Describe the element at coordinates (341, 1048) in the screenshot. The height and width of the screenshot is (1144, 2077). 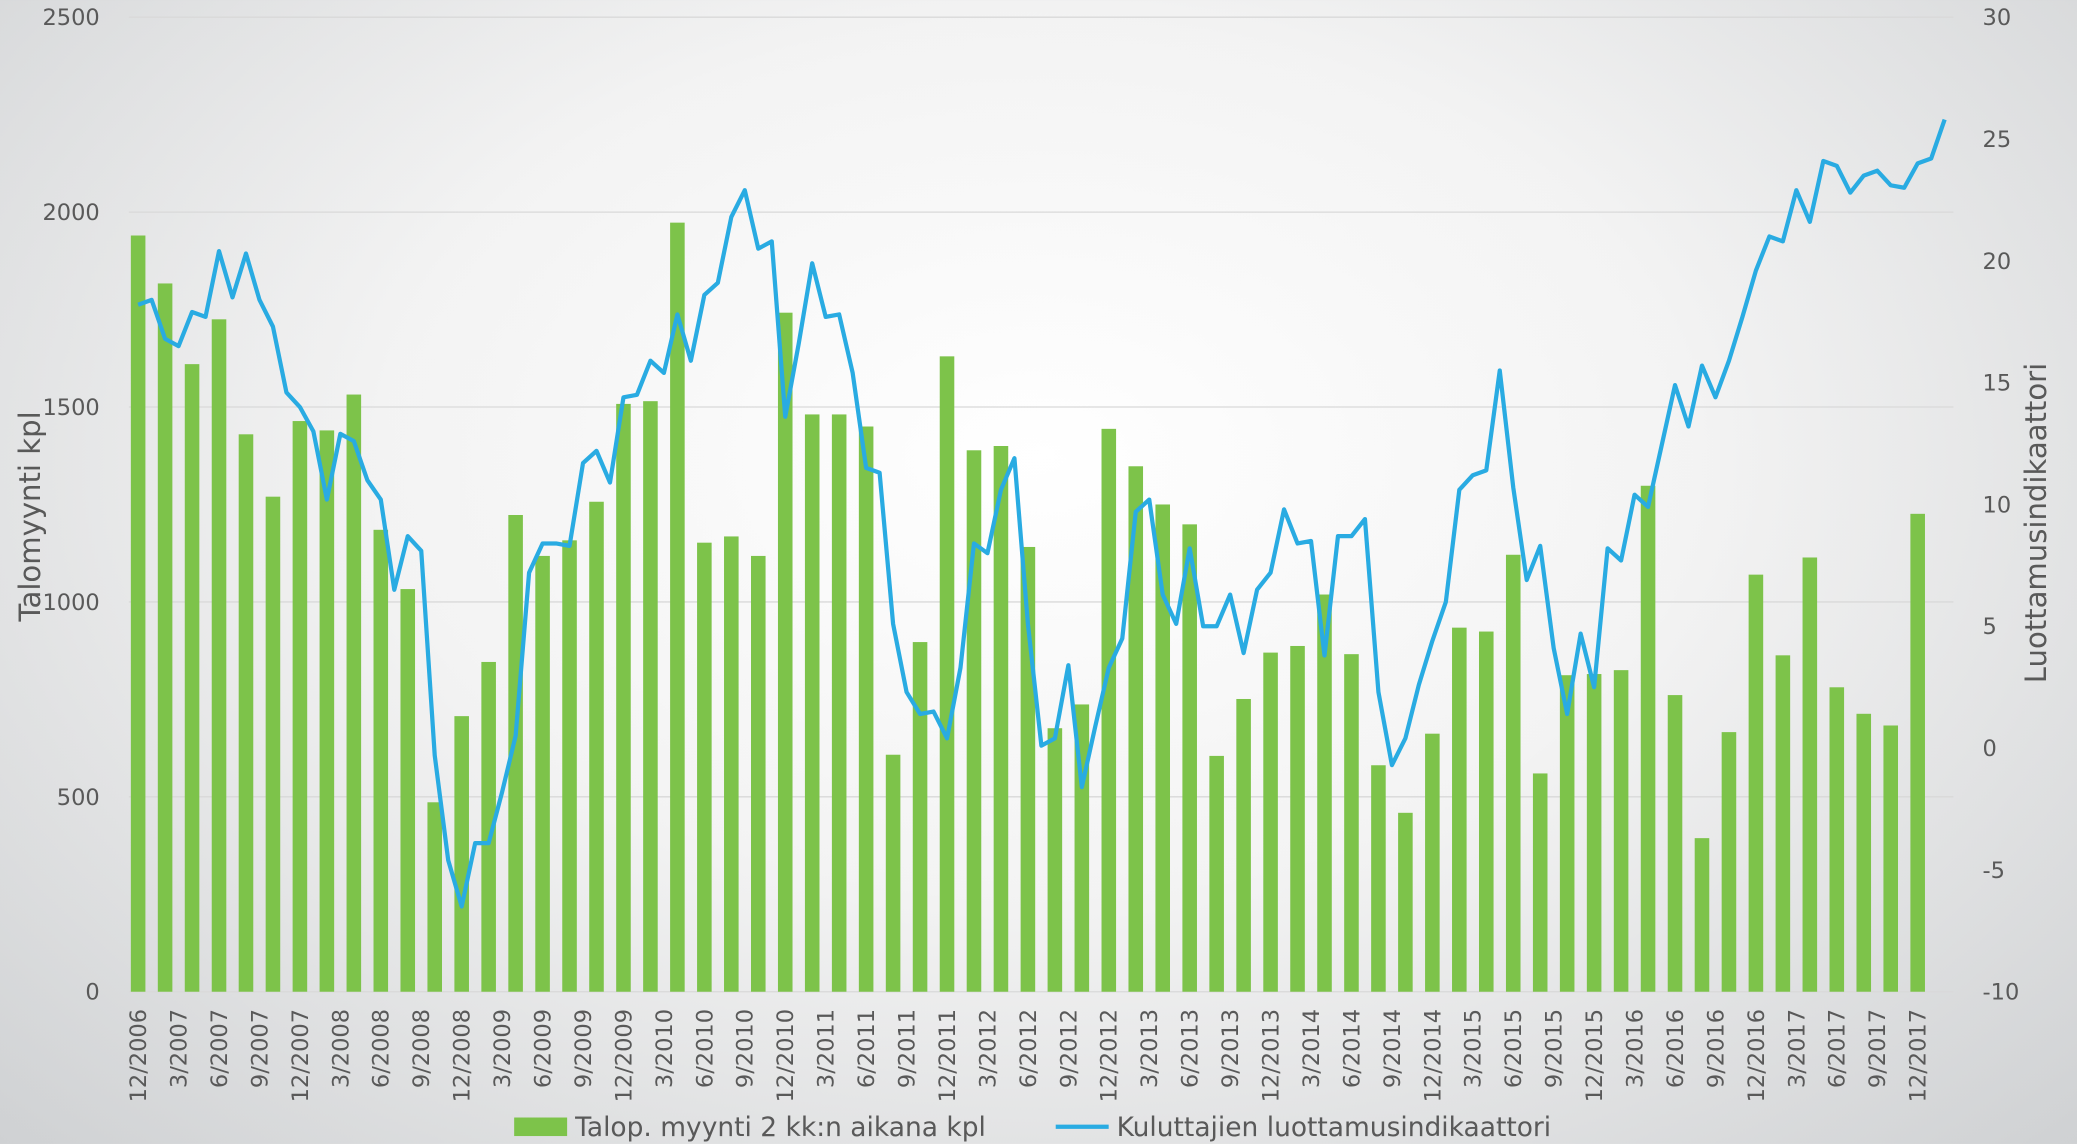
I see `x-tick-label: 3/2008` at that location.